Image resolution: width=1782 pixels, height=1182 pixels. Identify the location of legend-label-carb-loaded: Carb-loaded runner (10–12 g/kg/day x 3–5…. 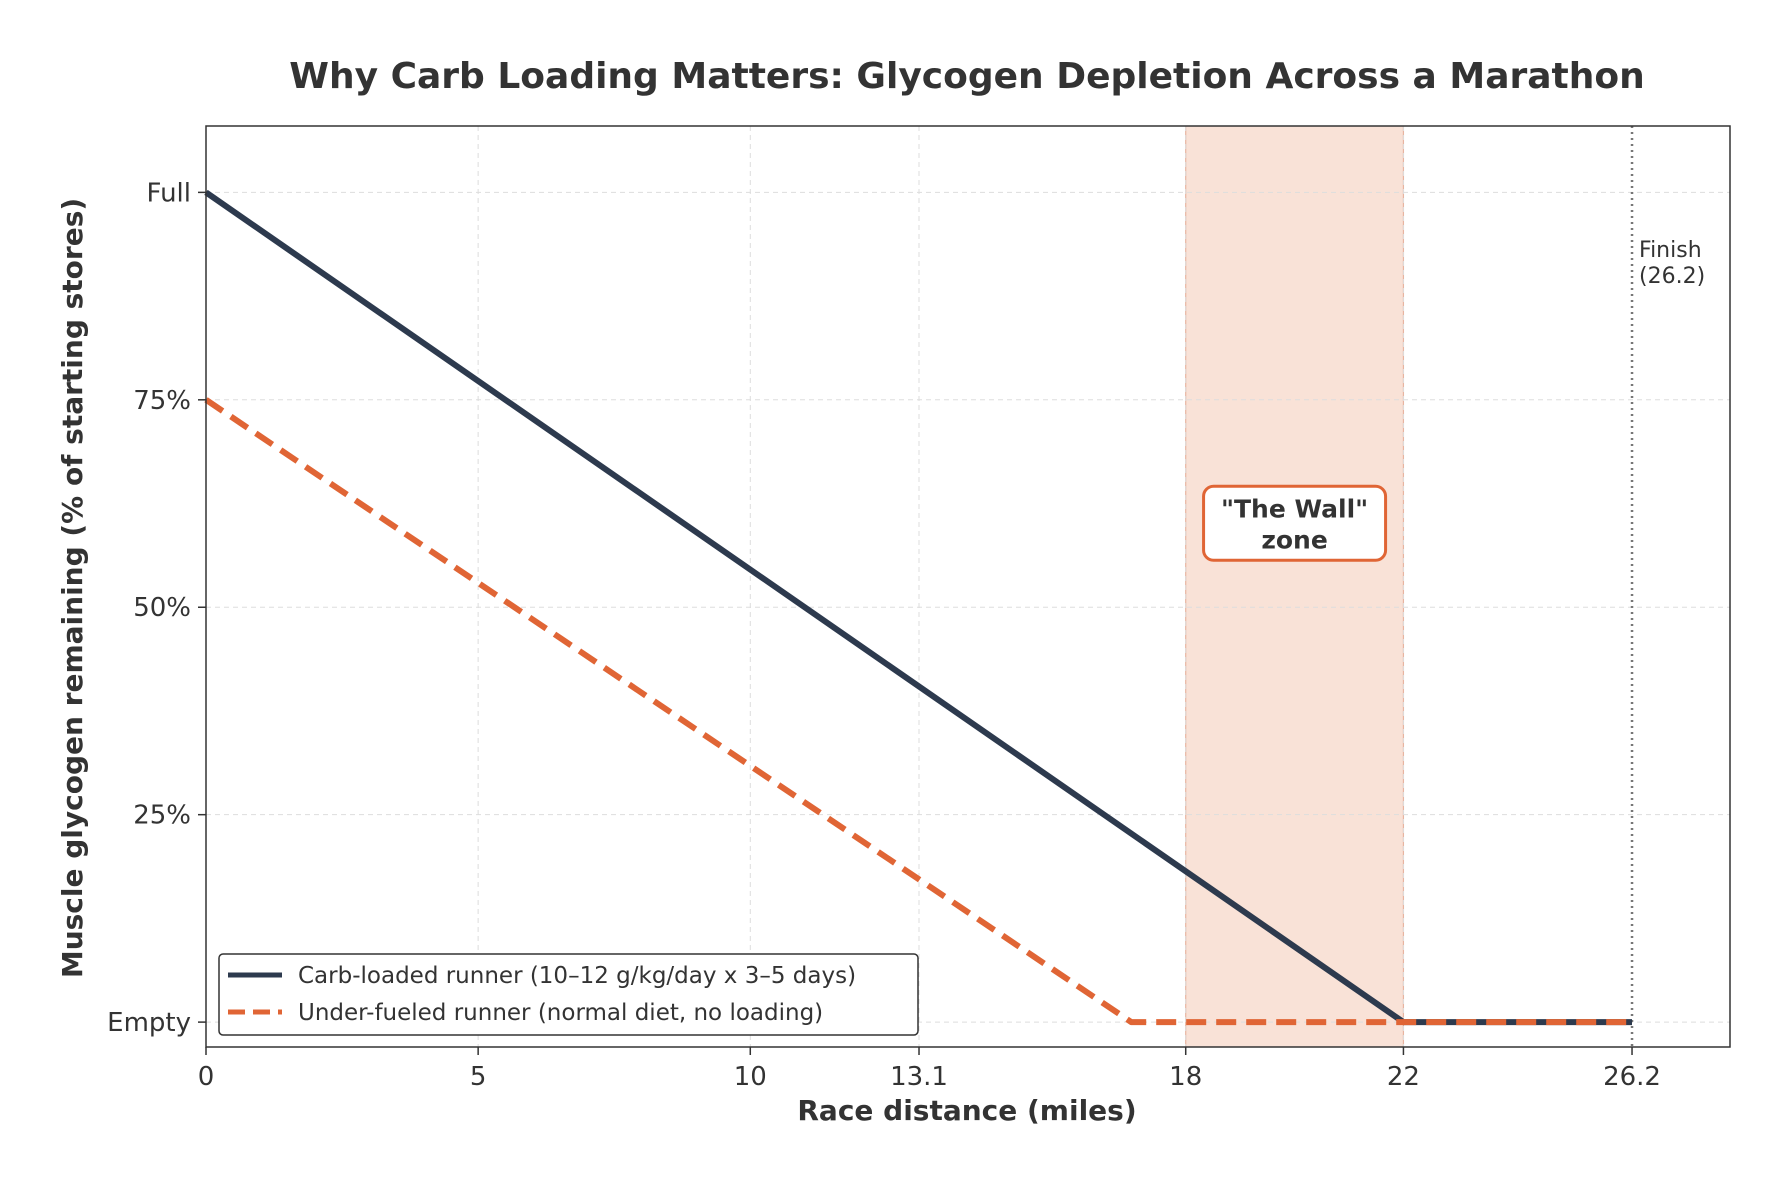
(577, 976).